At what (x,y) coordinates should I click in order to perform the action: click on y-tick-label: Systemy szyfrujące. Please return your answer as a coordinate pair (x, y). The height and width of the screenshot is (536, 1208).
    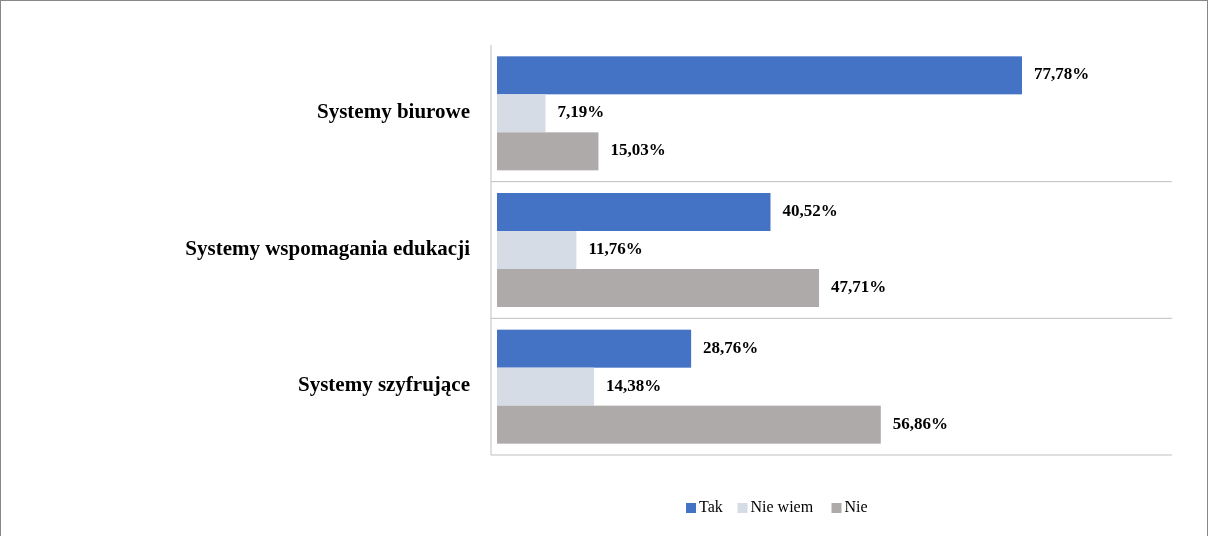
    Looking at the image, I should click on (383, 384).